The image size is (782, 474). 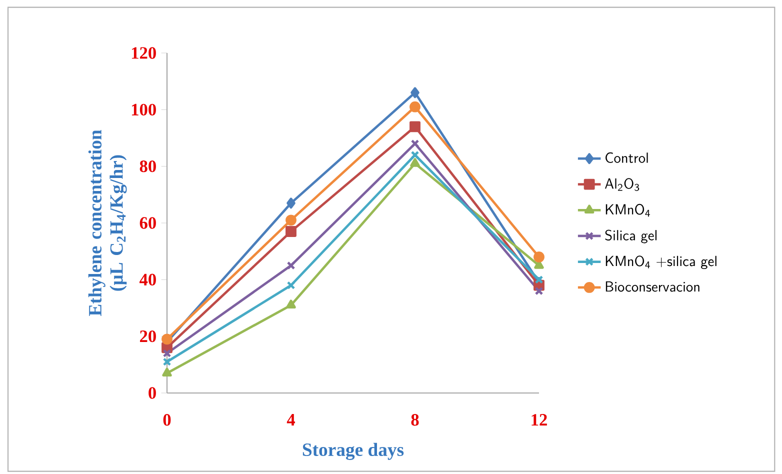 What do you see at coordinates (630, 237) in the screenshot?
I see `legend-label: Silica gel` at bounding box center [630, 237].